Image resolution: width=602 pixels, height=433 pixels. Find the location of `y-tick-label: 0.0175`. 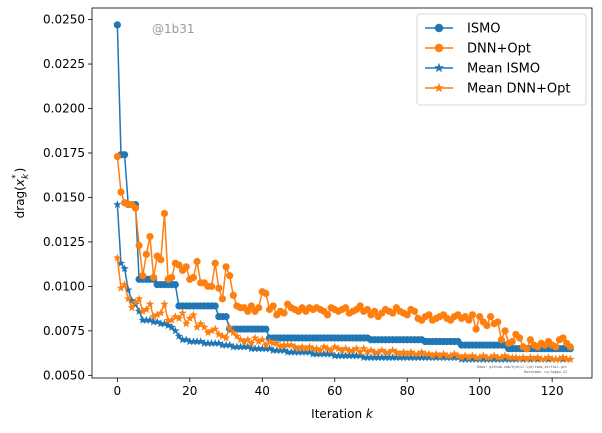

y-tick-label: 0.0175 is located at coordinates (64, 153).